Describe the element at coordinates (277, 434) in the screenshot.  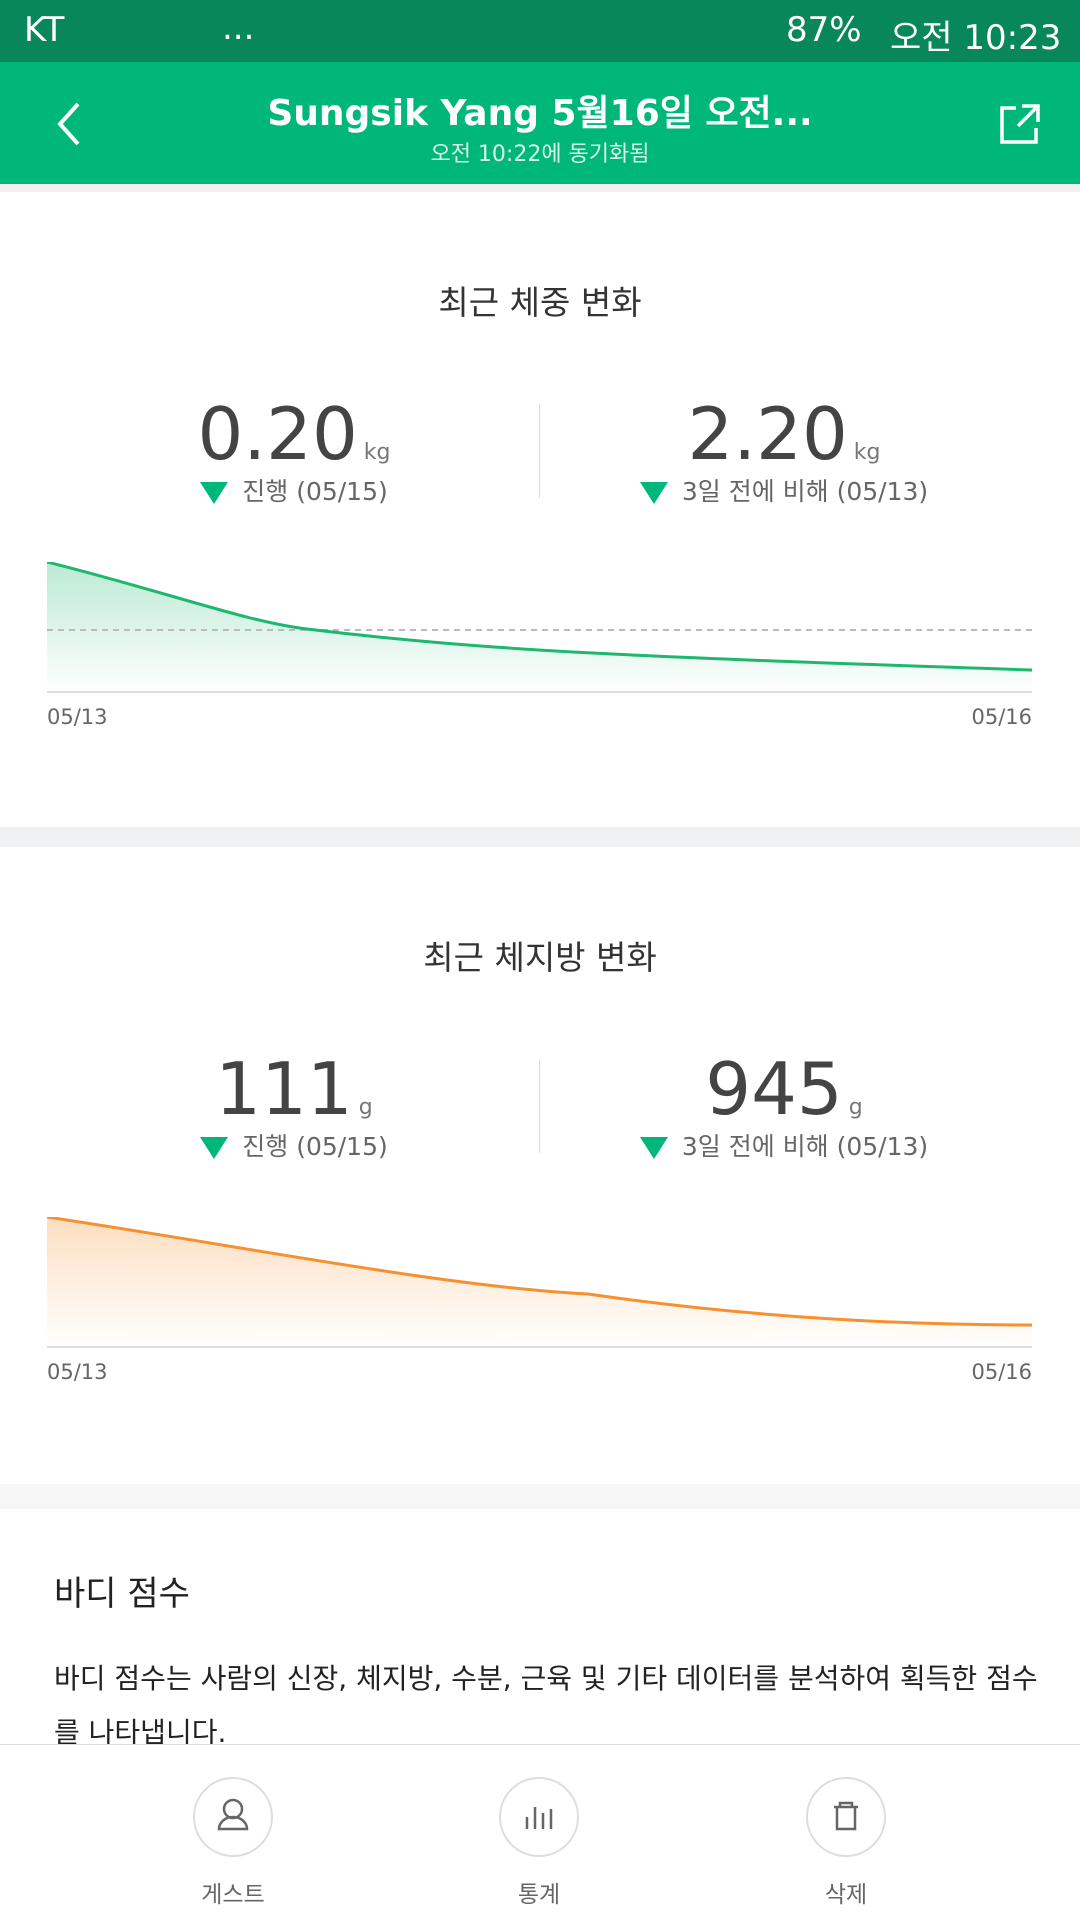
I see `stat-value: 0.20` at that location.